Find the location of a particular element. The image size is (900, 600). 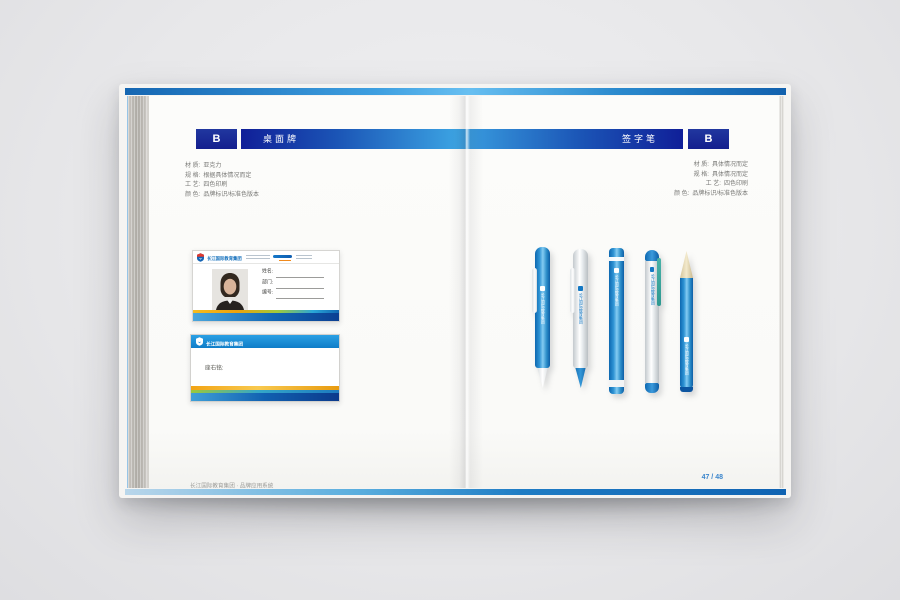

stripe-orange is located at coordinates (265, 388).